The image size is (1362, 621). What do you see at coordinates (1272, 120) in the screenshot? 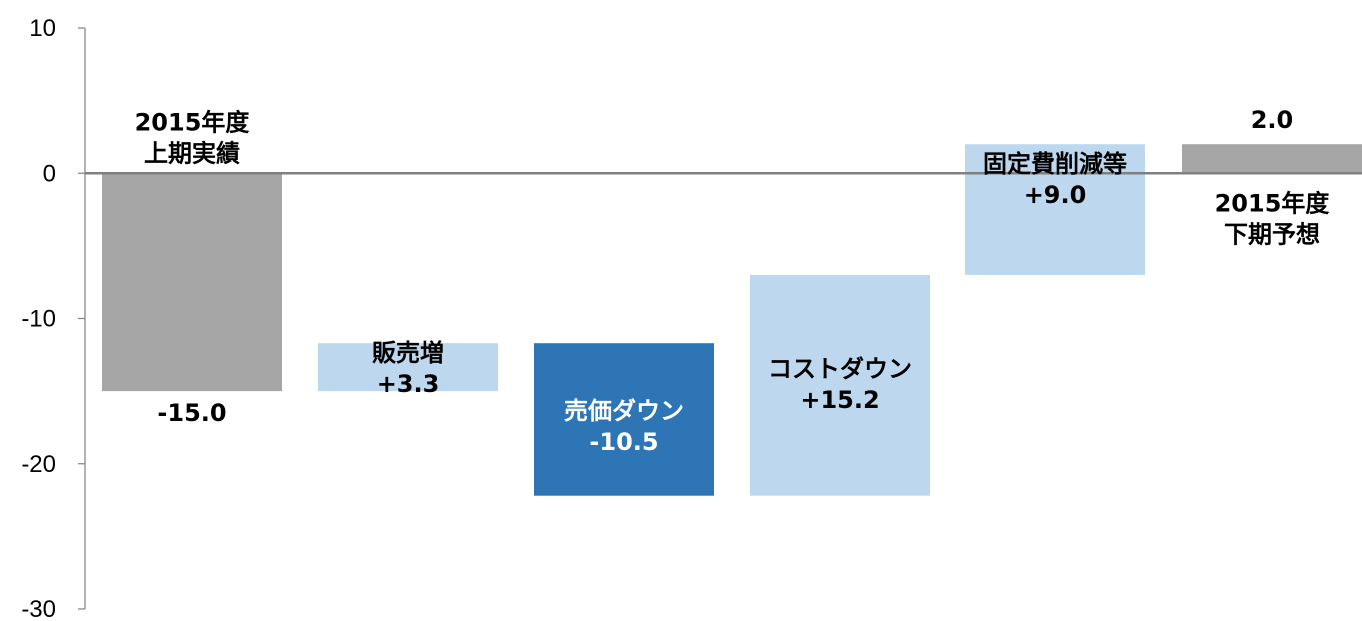
I see `bar-6-value-label: 2.0` at bounding box center [1272, 120].